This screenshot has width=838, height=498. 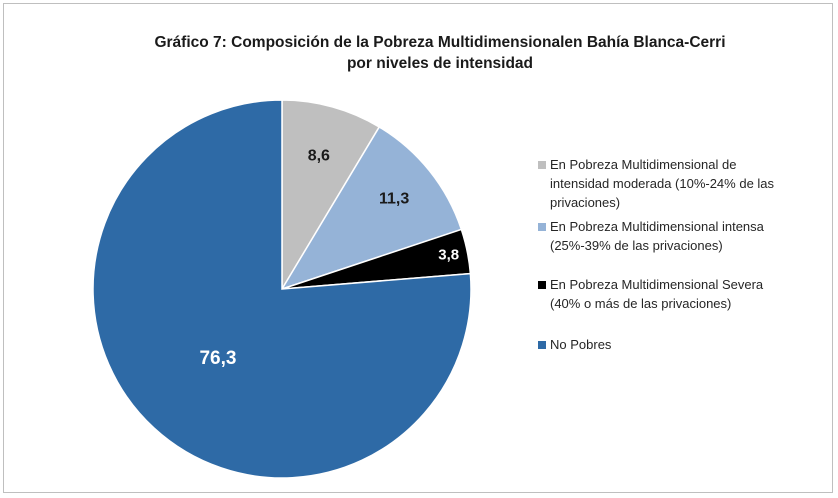 What do you see at coordinates (448, 255) in the screenshot?
I see `data-label-3: 3,8` at bounding box center [448, 255].